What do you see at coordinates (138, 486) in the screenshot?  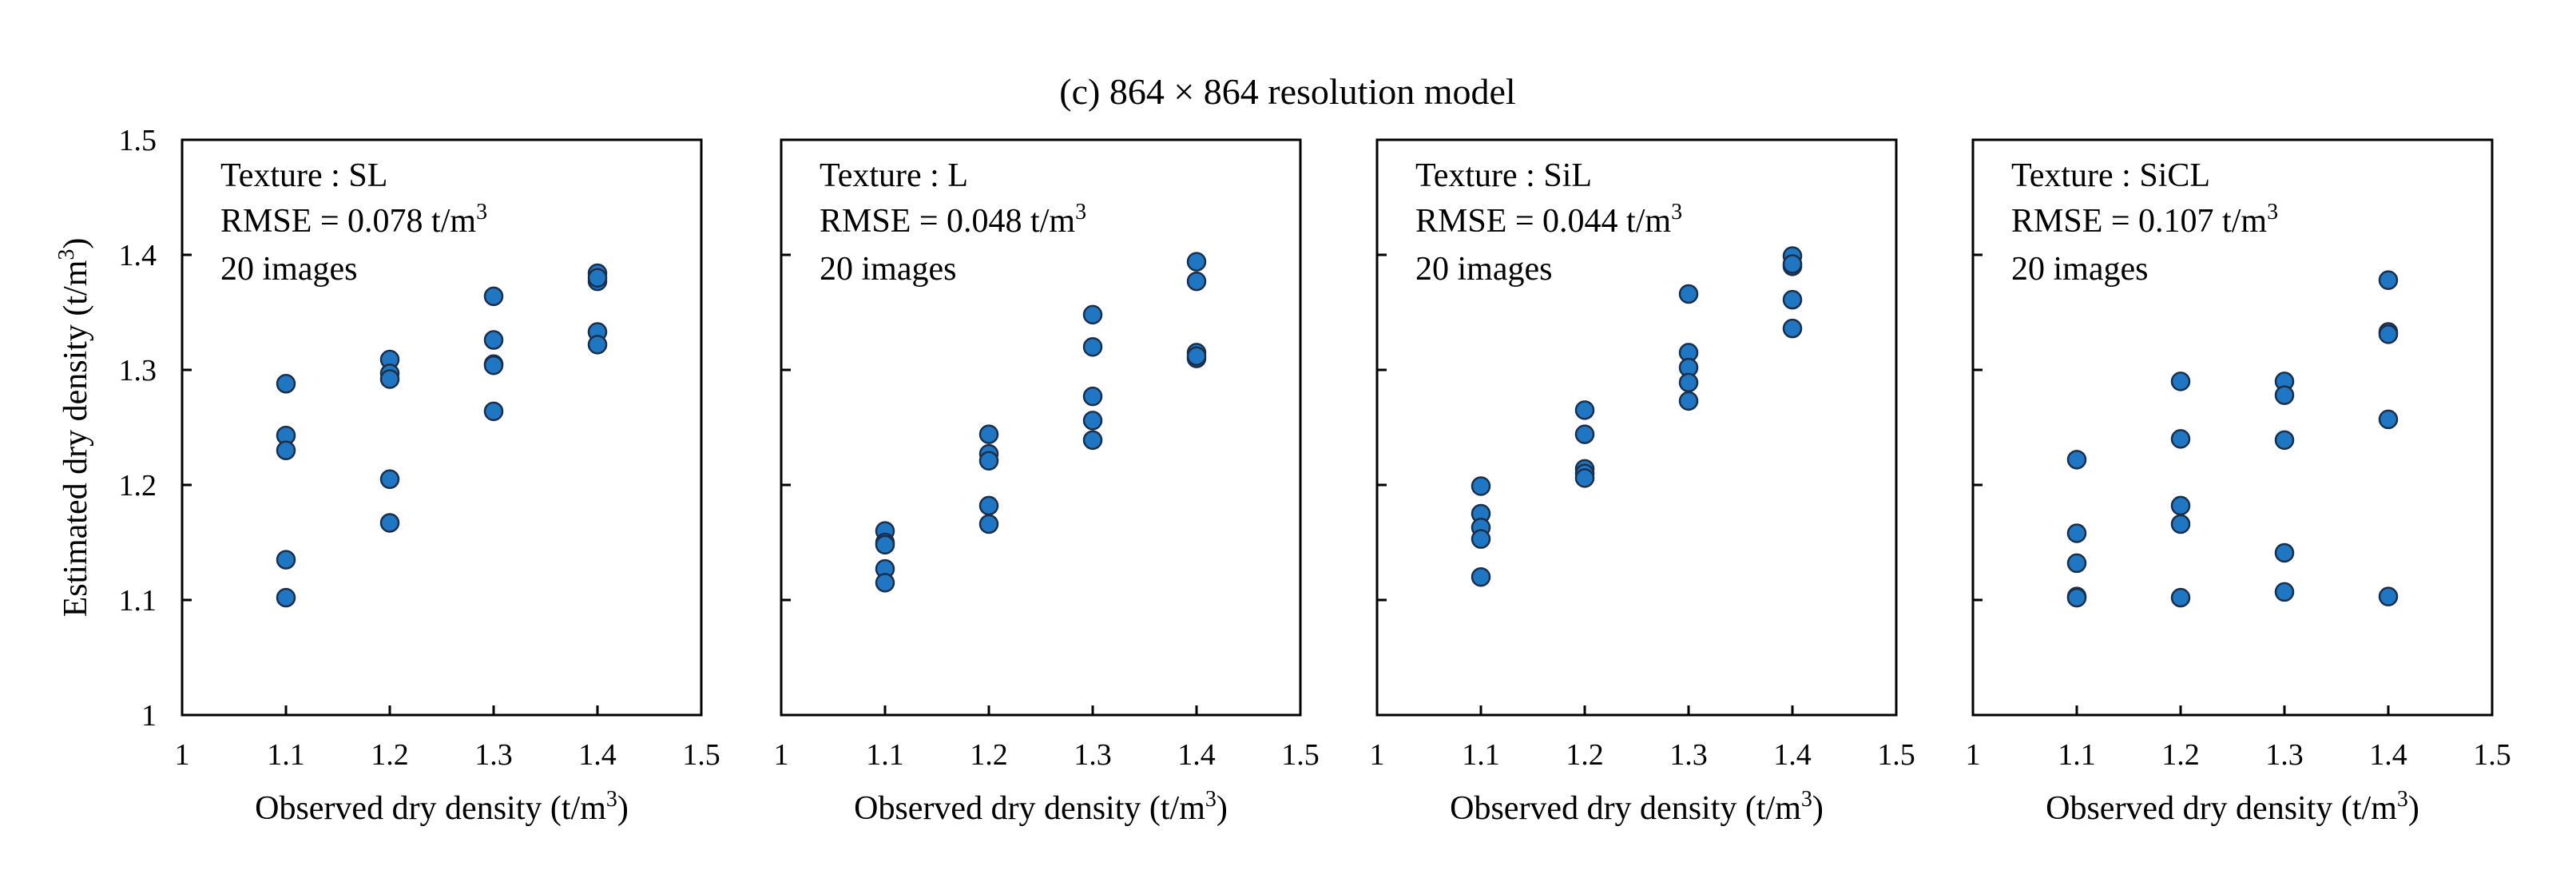 I see `y-tick-label: 1.2` at bounding box center [138, 486].